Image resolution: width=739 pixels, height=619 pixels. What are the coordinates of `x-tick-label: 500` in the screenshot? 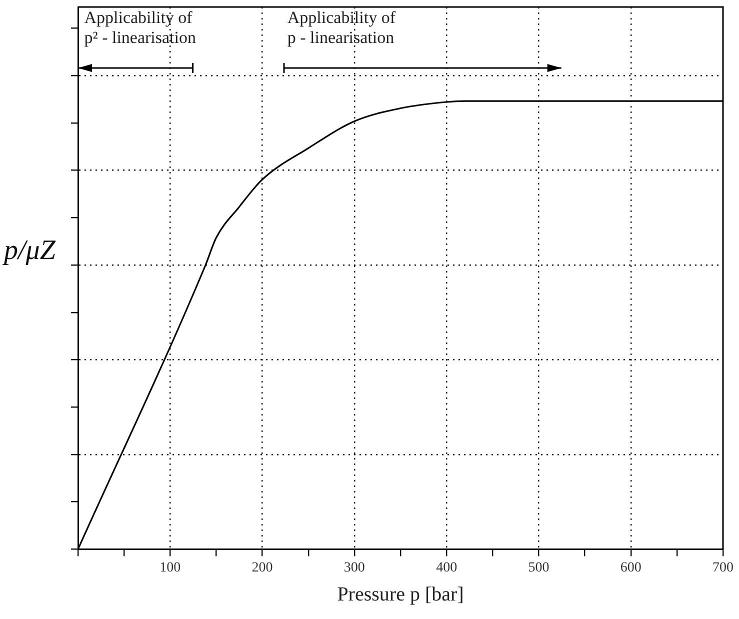 It's located at (539, 568).